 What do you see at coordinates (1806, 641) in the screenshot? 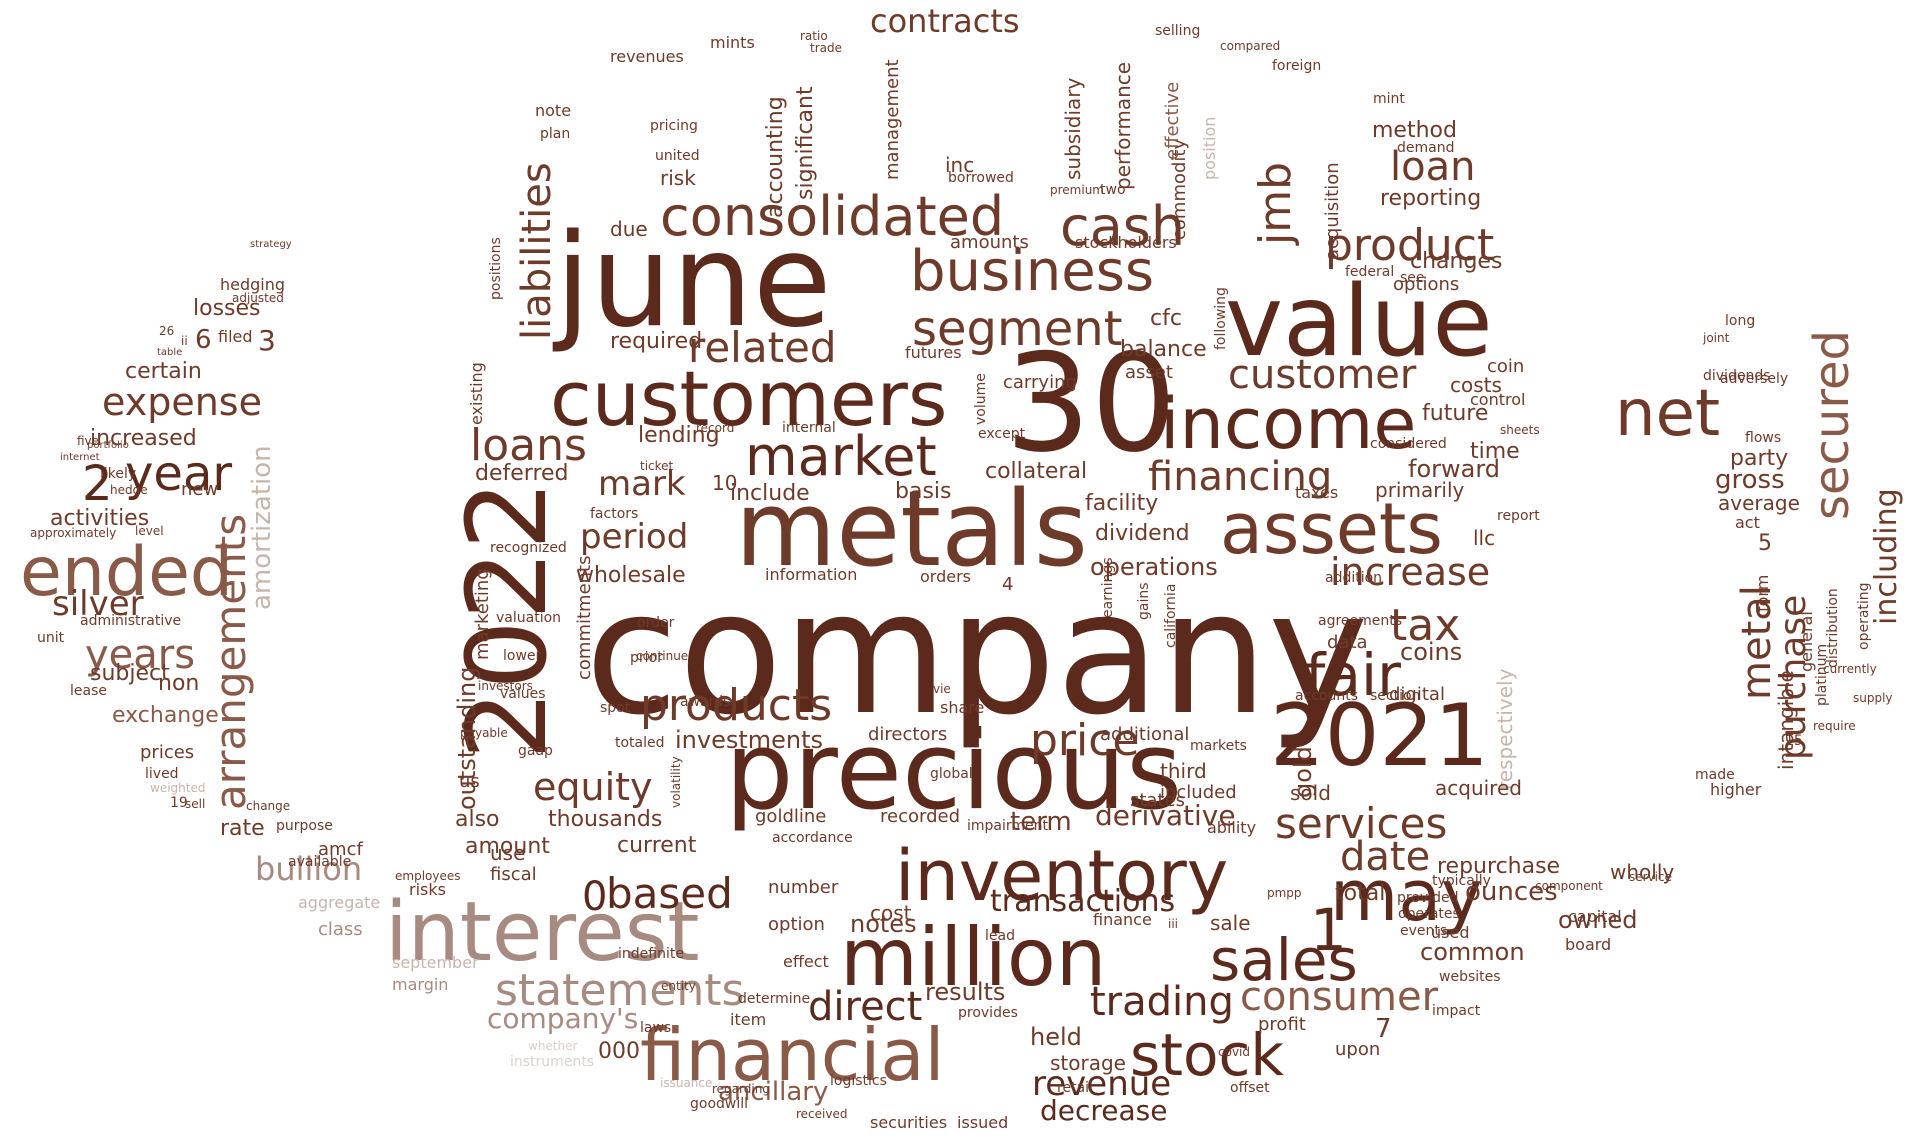
I see `word-general: general` at bounding box center [1806, 641].